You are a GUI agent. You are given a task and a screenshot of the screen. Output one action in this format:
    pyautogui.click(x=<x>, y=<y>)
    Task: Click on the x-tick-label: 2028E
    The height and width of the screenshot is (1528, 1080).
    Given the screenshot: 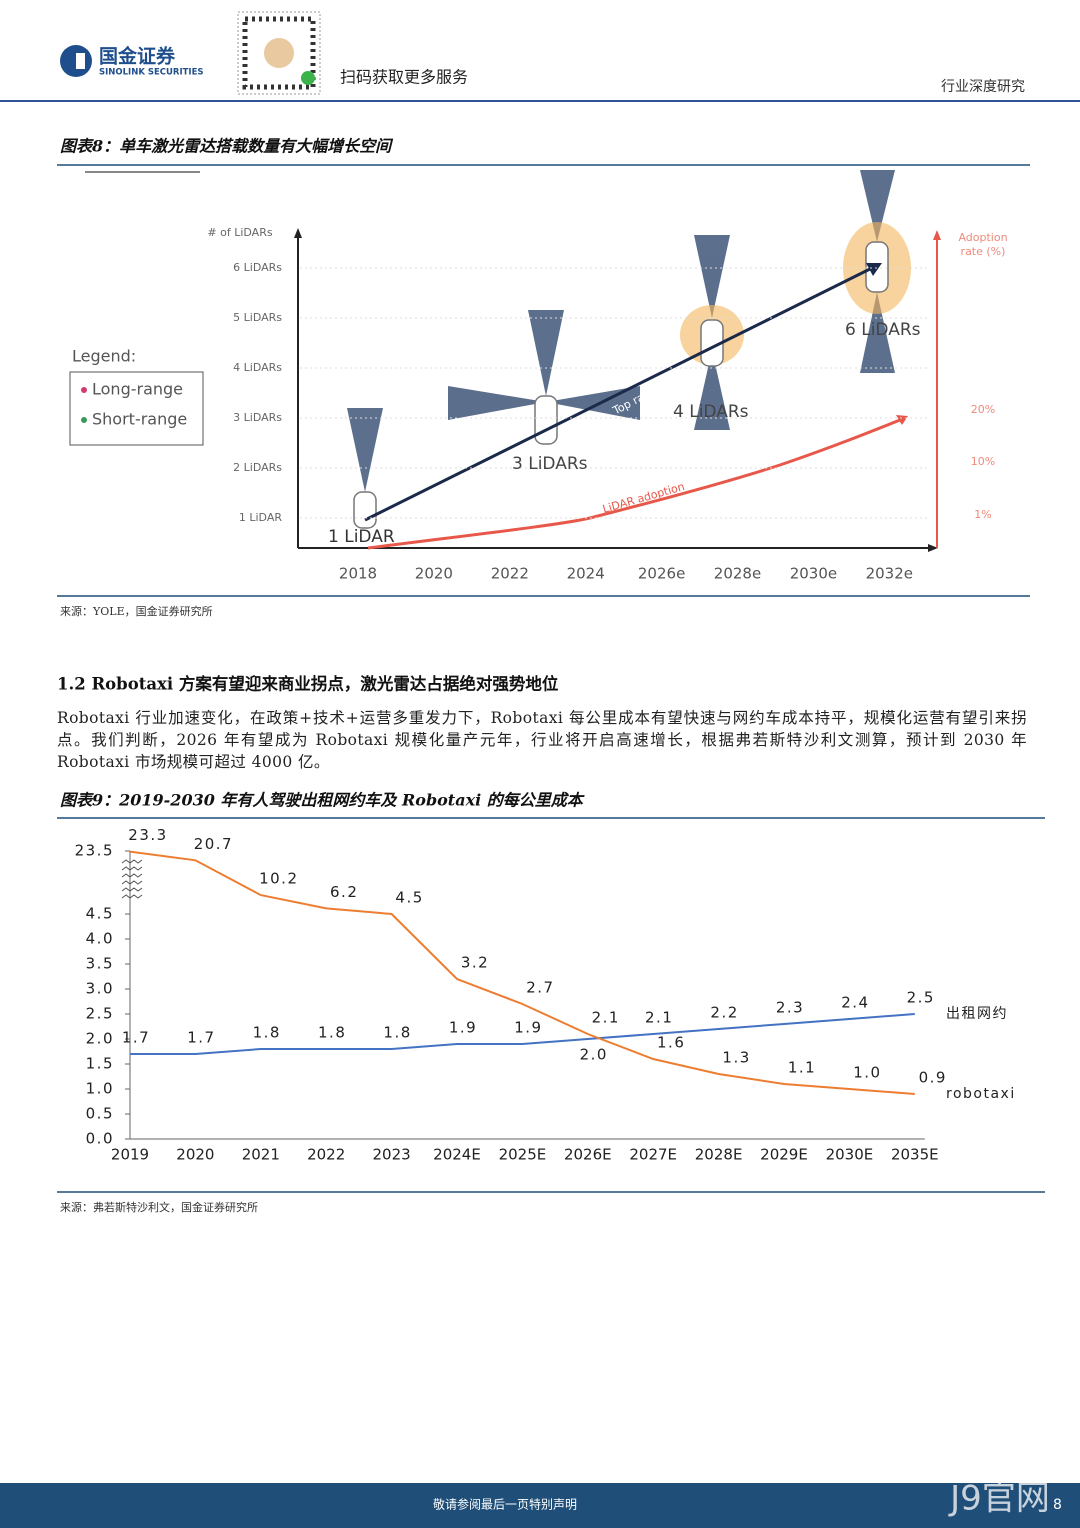 What is the action you would take?
    pyautogui.click(x=719, y=1155)
    